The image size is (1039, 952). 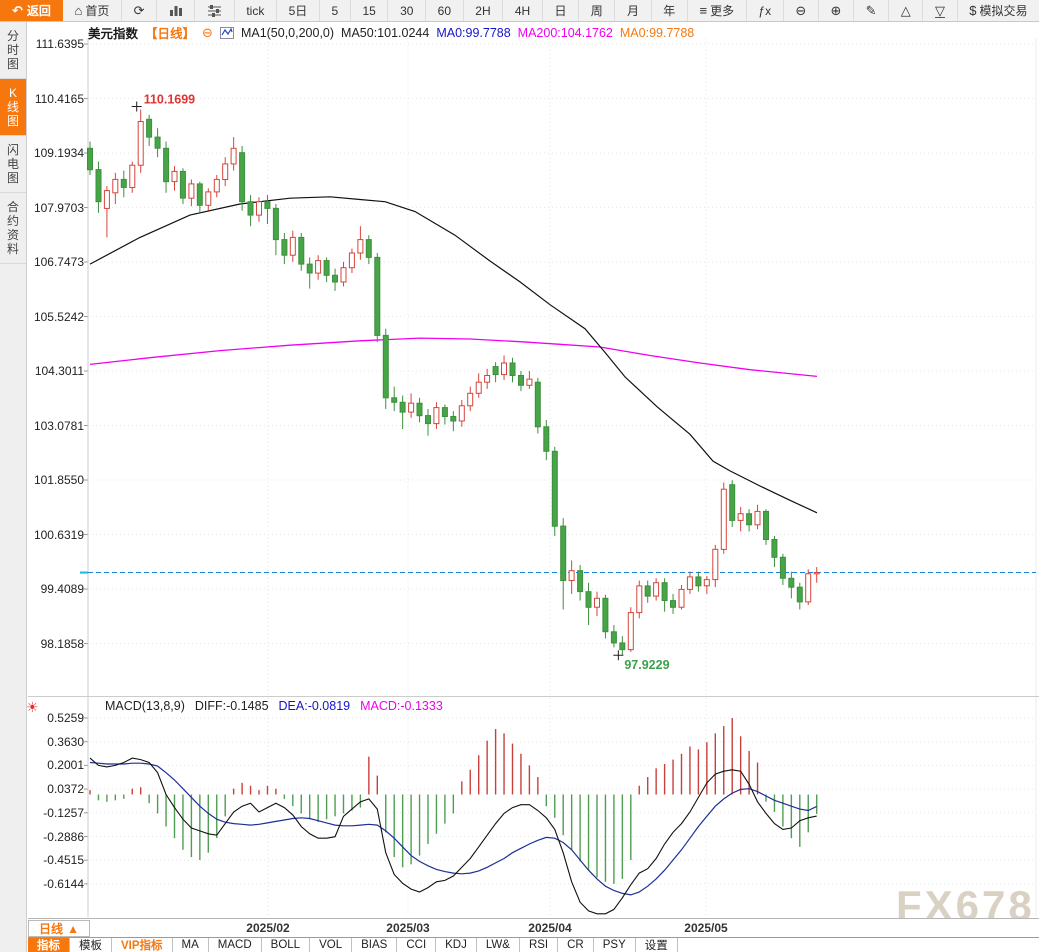 What do you see at coordinates (550, 928) in the screenshot?
I see `date-label: 2025/04` at bounding box center [550, 928].